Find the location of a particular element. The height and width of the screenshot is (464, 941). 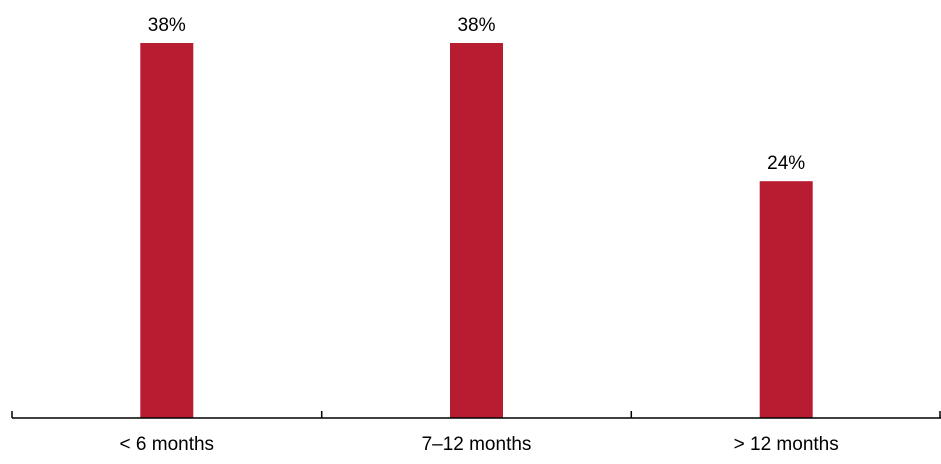

x-tick-labels: < 6 months 7–12 months > 12 months is located at coordinates (479, 444).